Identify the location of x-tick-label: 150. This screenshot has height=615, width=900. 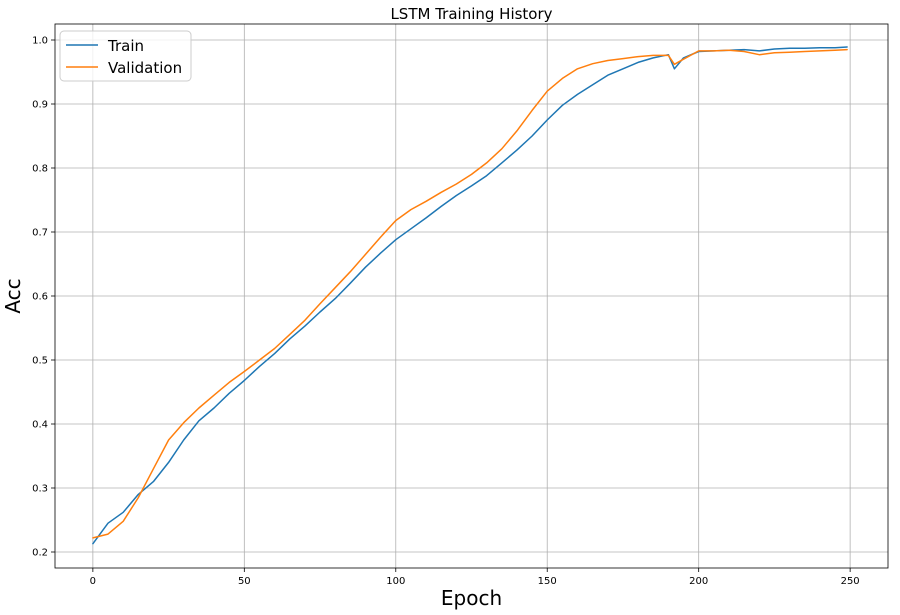
(547, 581).